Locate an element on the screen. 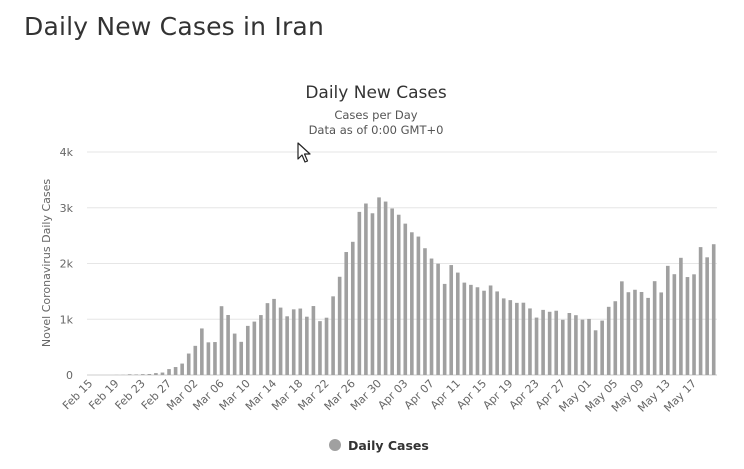 The width and height of the screenshot is (744, 469). y-tick-label: 3k is located at coordinates (67, 208).